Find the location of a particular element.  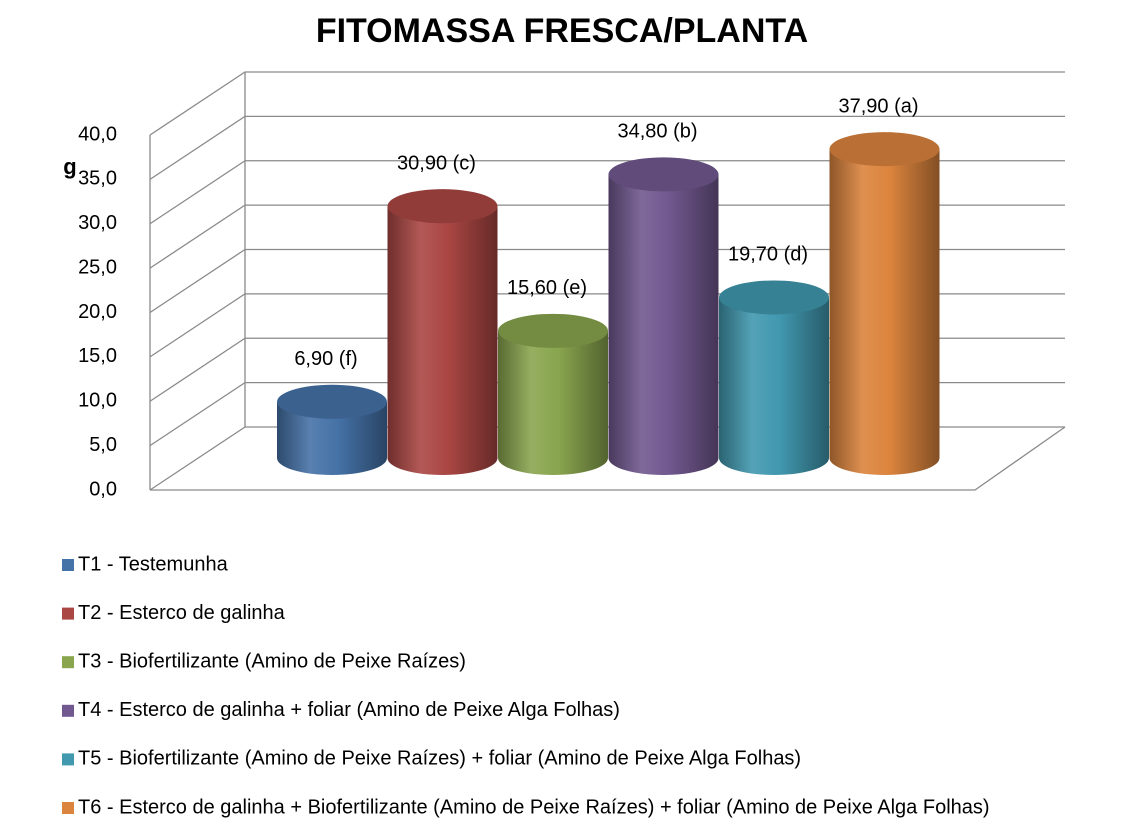

y-axis-label: g is located at coordinates (69, 166).